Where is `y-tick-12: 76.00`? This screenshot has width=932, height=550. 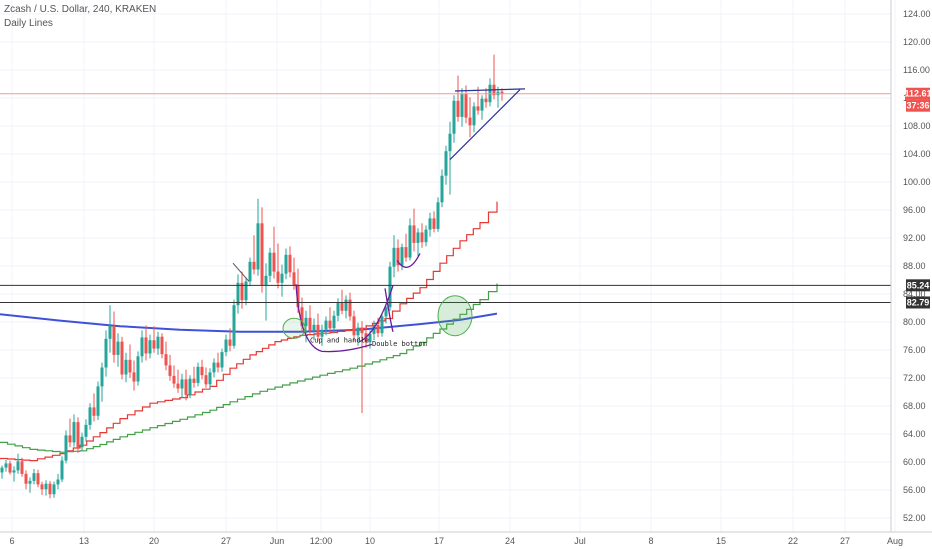
y-tick-12: 76.00 is located at coordinates (914, 350).